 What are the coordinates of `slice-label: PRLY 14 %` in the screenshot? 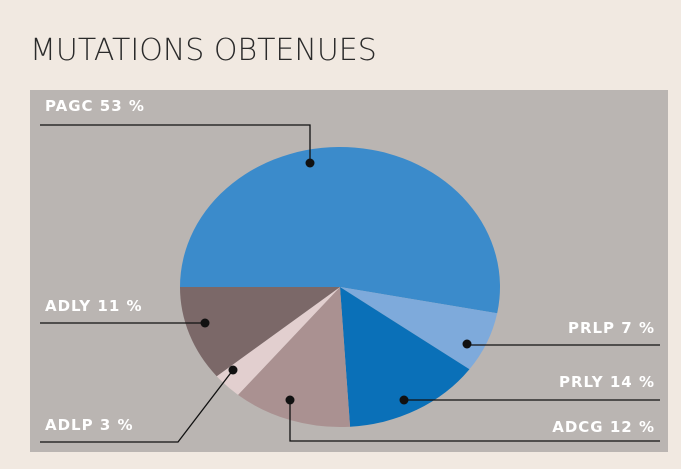 It's located at (607, 382).